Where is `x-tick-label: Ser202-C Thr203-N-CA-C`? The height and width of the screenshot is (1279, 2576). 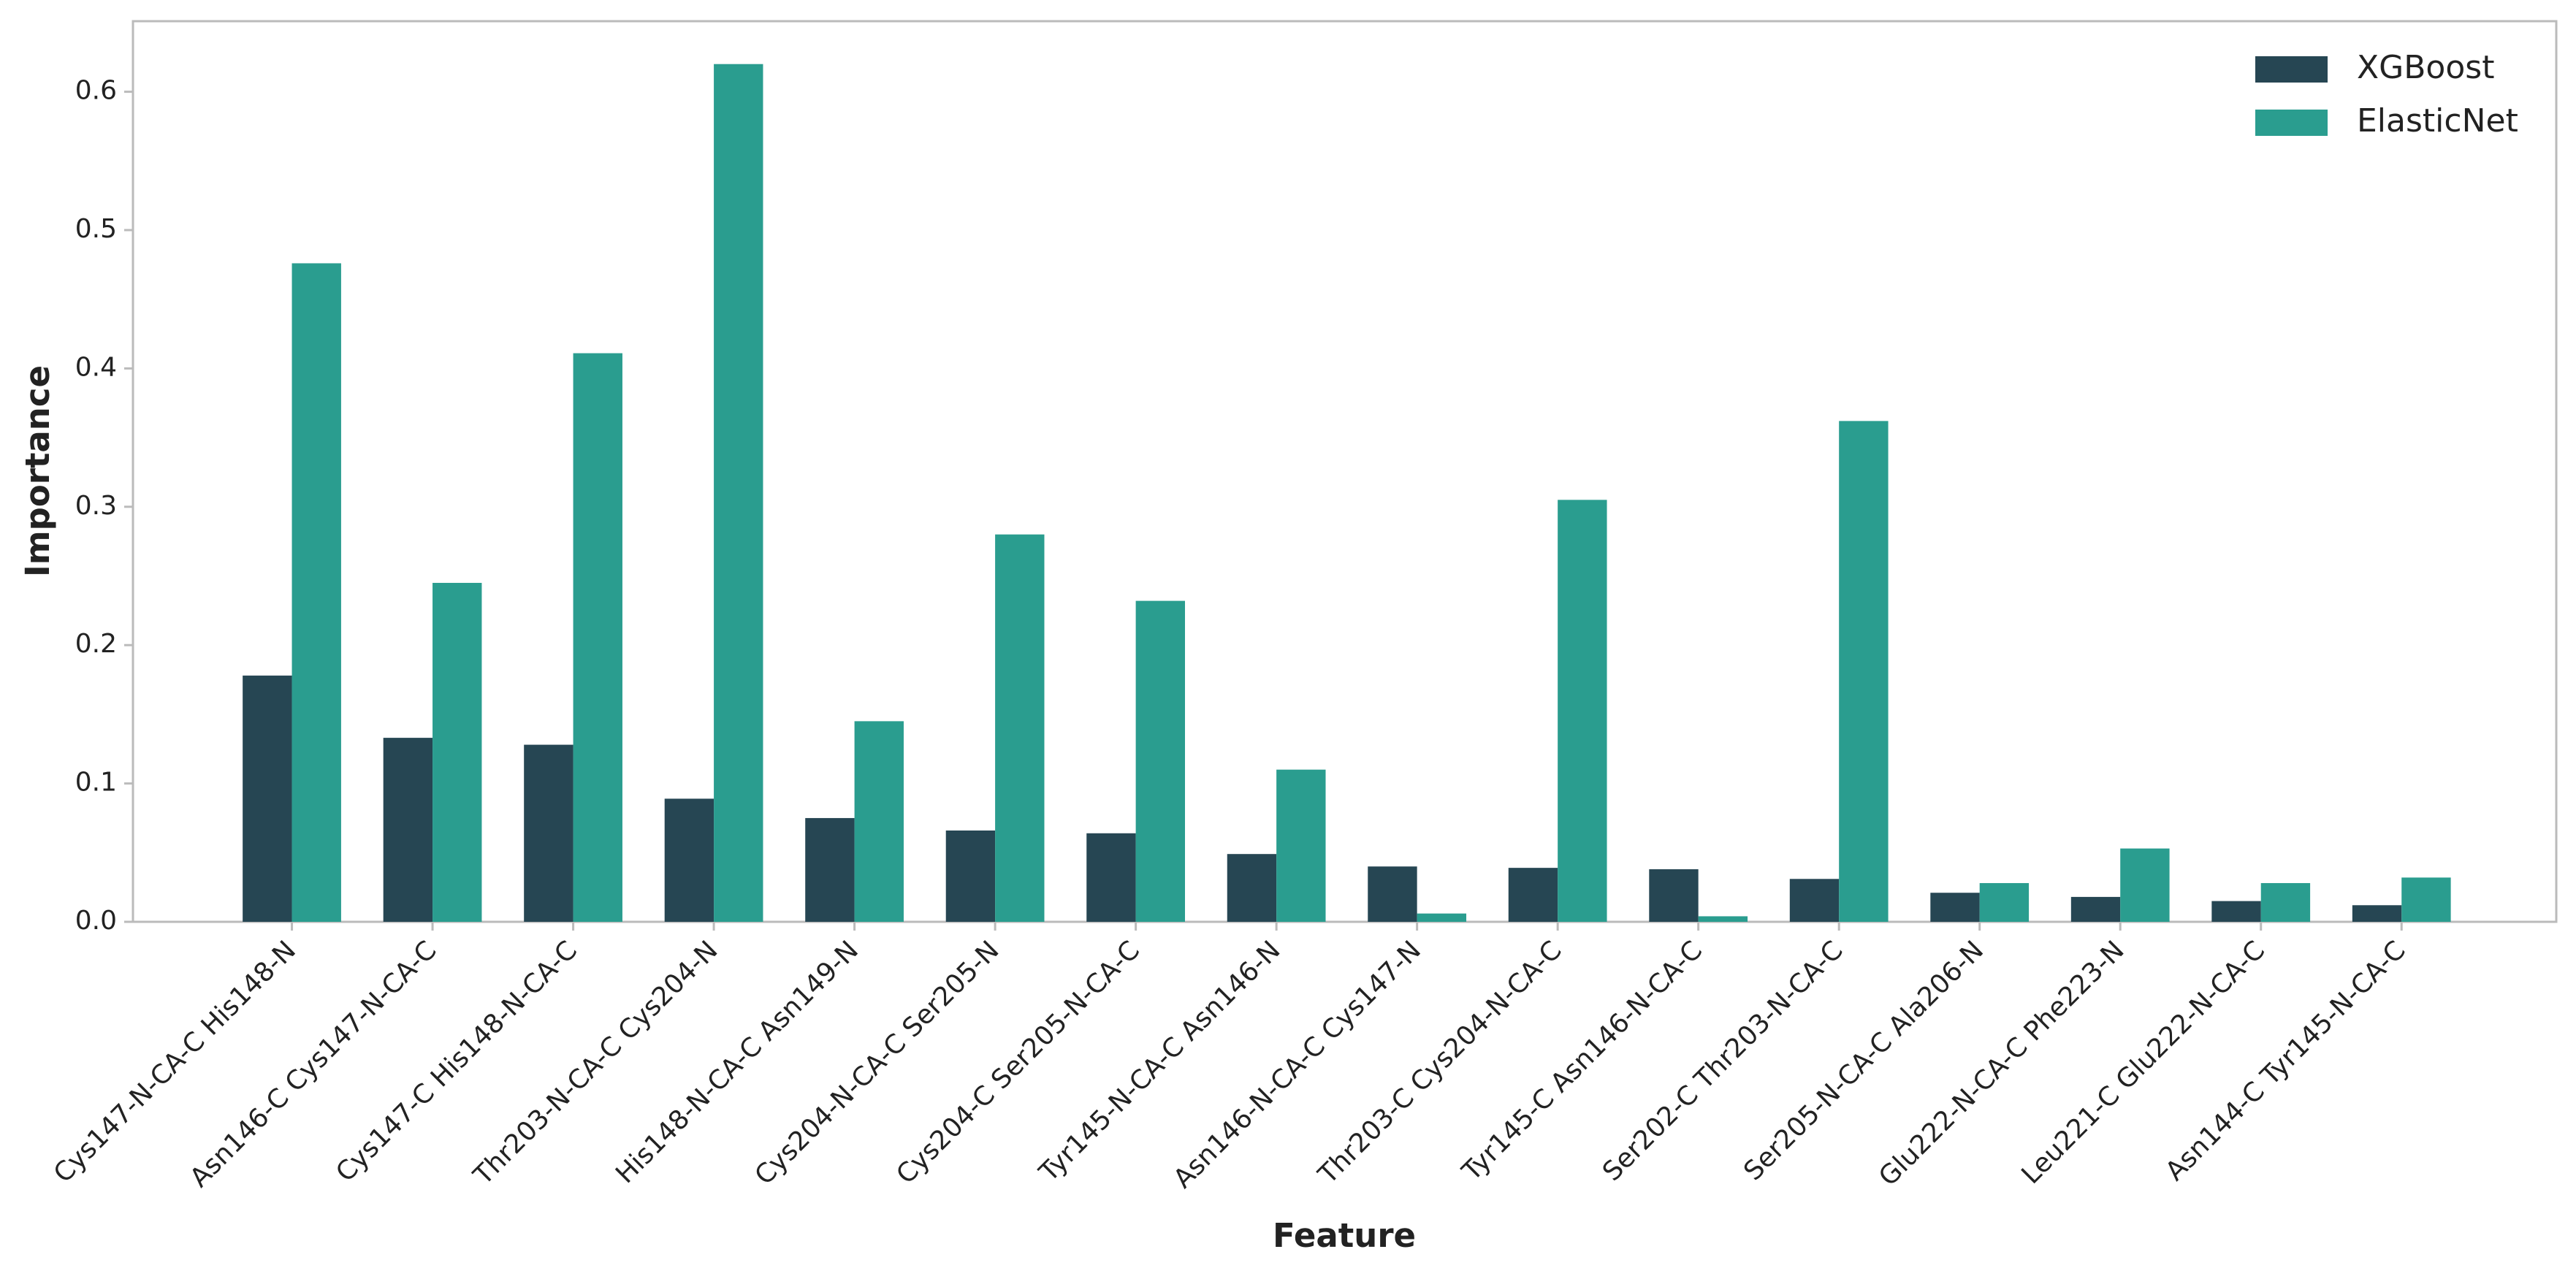
x-tick-label: Ser202-C Thr203-N-CA-C is located at coordinates (1723, 1061).